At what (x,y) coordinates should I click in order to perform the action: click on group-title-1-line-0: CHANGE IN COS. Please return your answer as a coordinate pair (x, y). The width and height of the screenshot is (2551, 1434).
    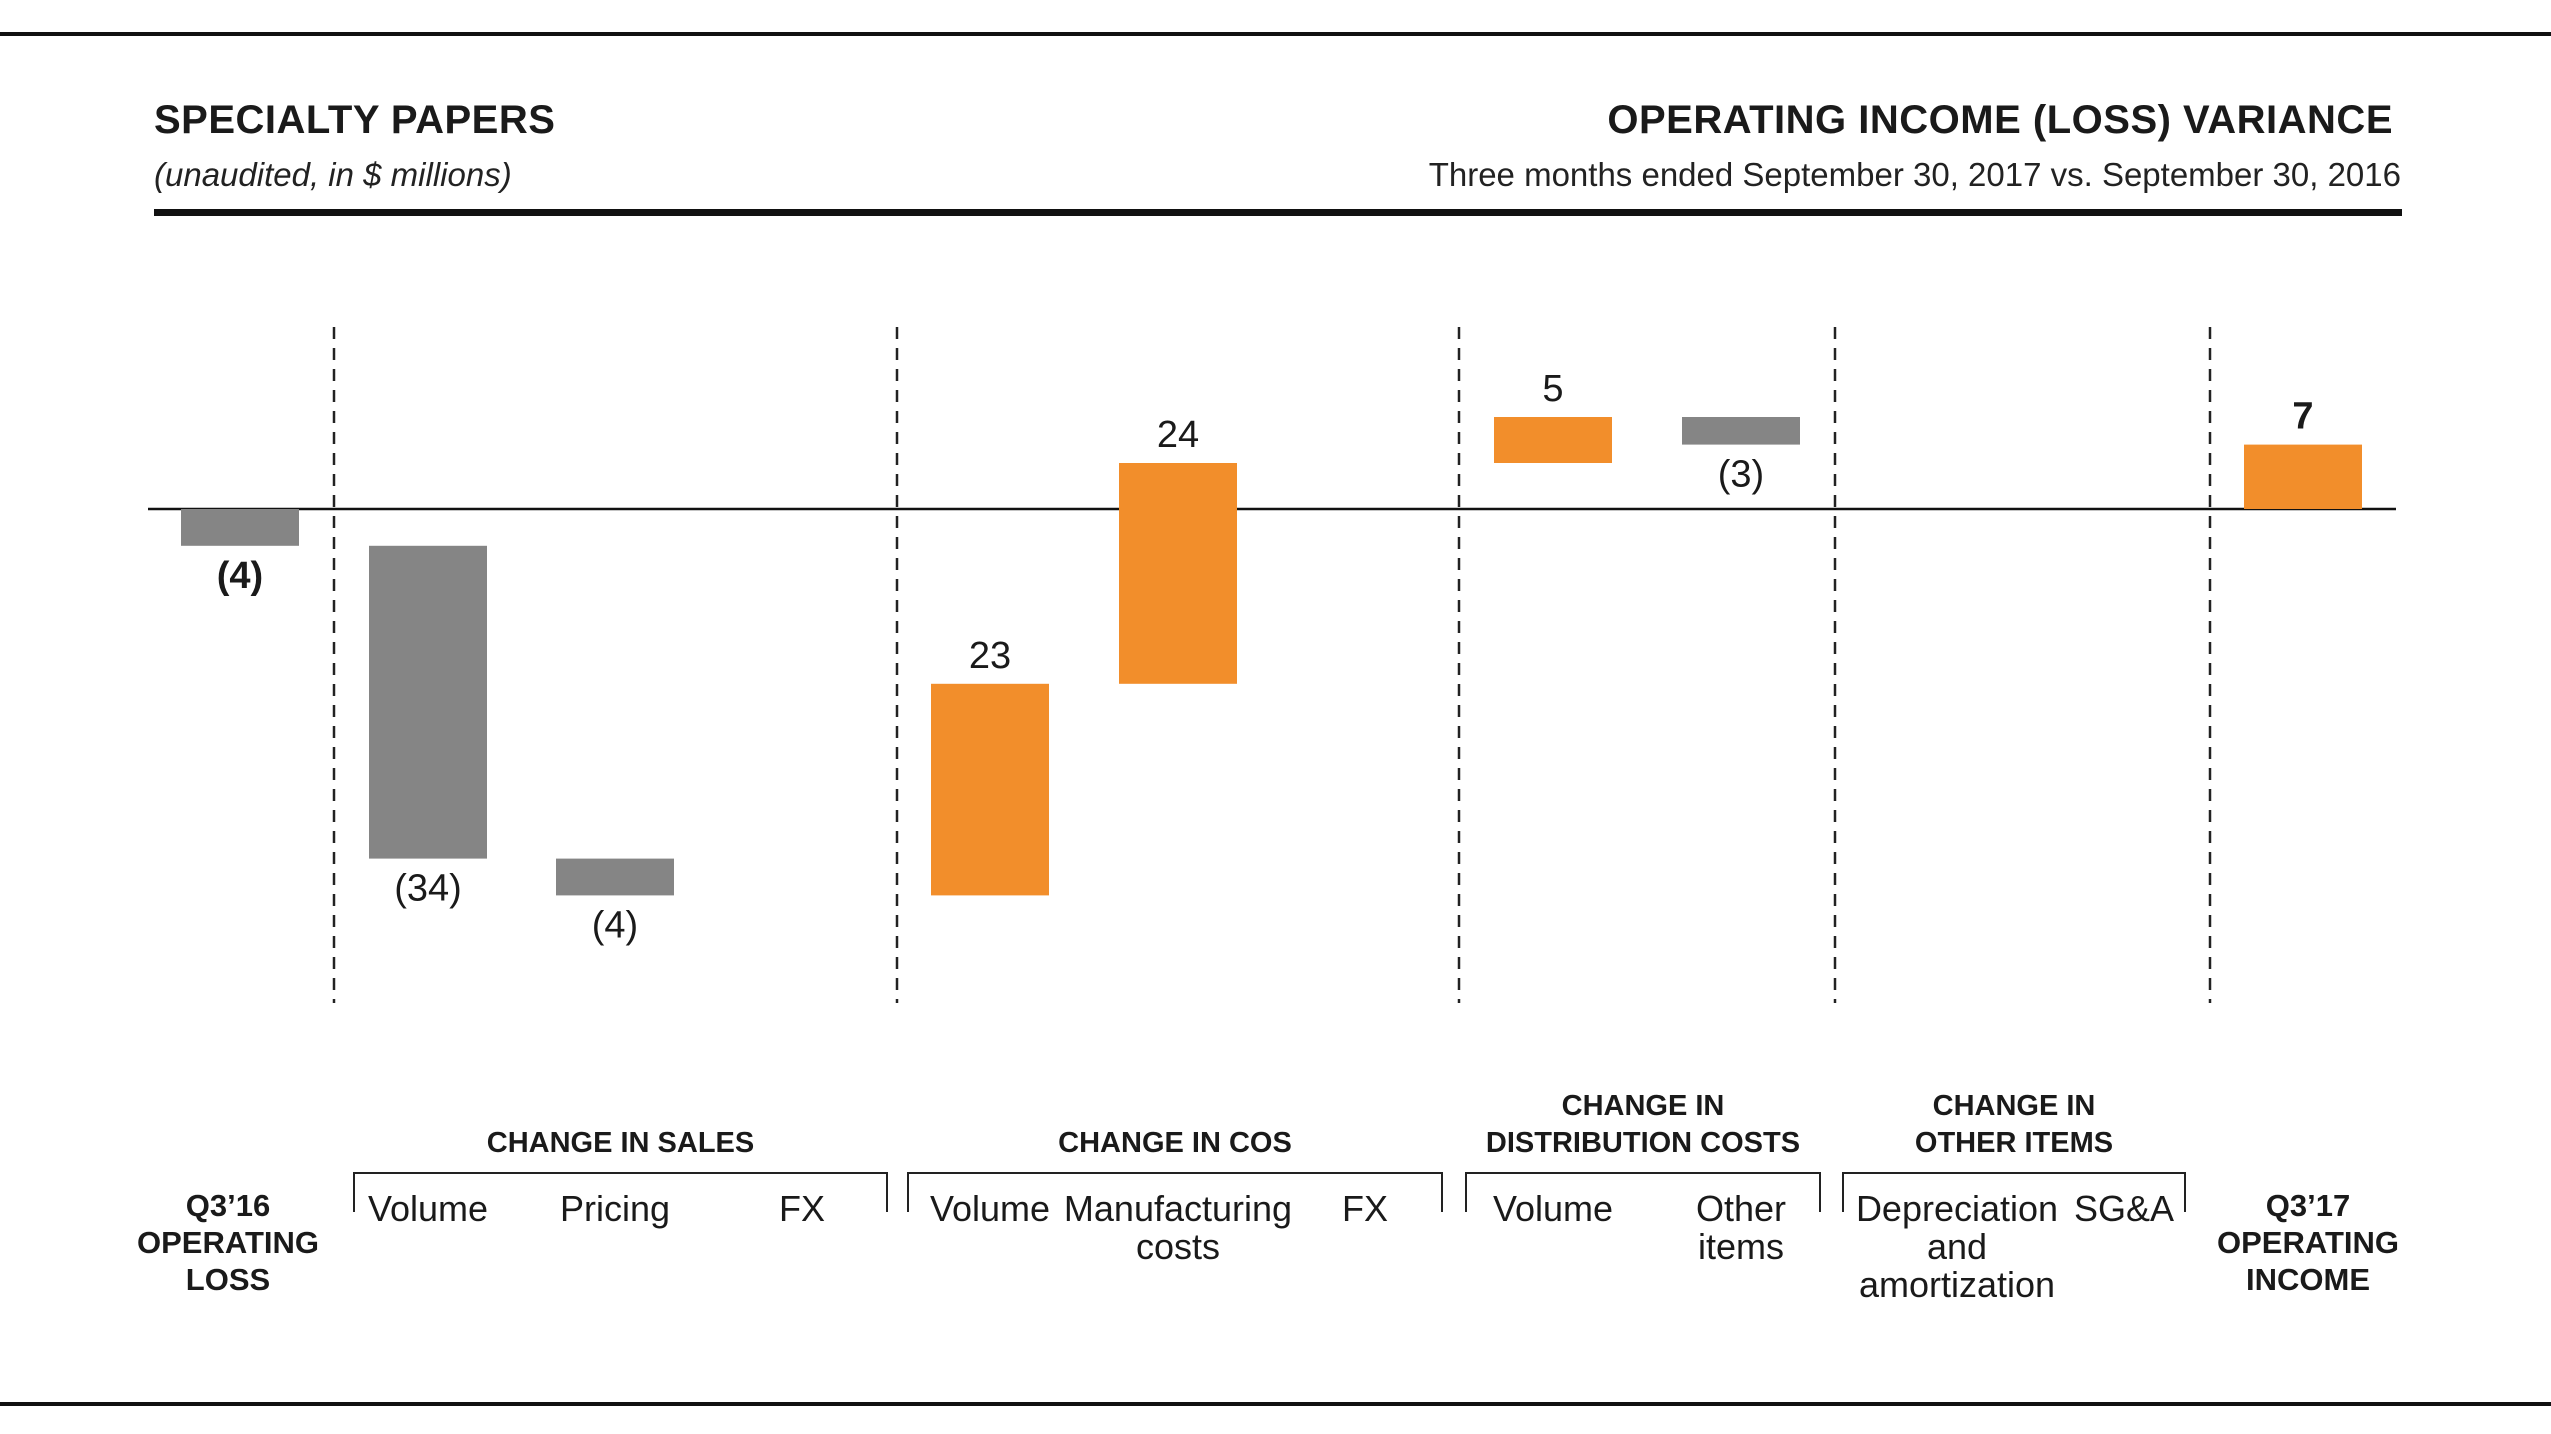
    Looking at the image, I should click on (1175, 1143).